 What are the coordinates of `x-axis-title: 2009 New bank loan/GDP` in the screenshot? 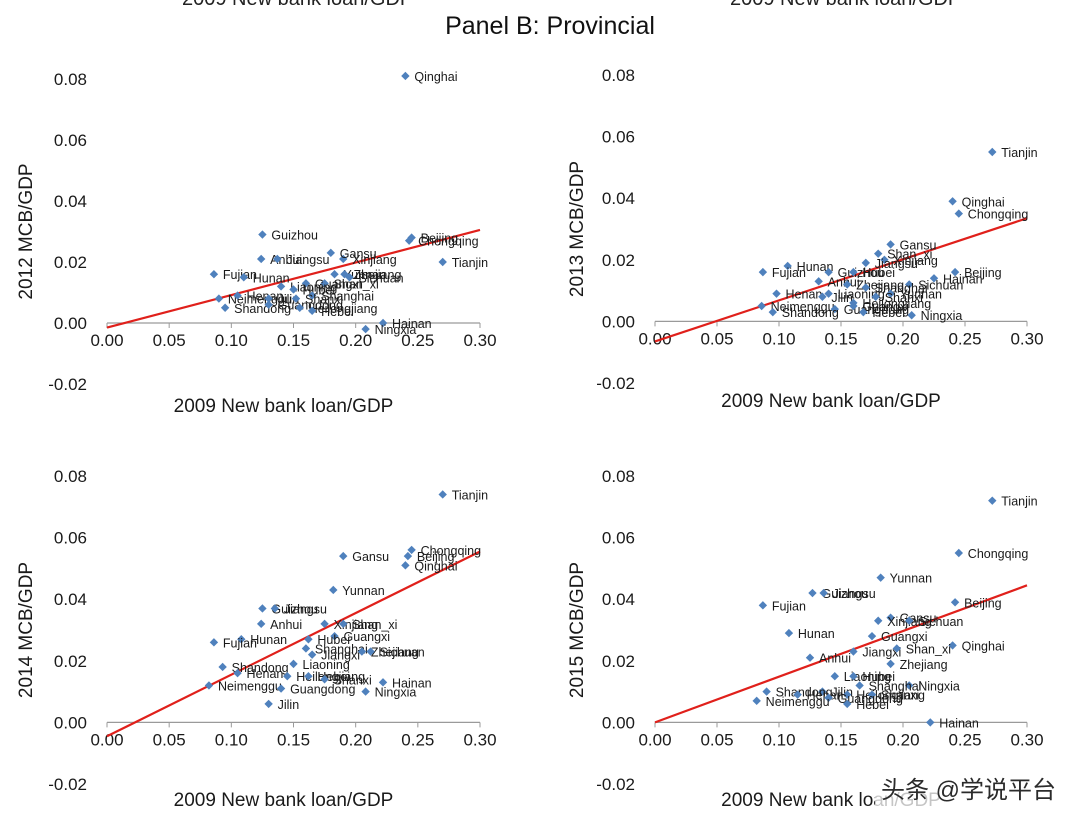 It's located at (284, 800).